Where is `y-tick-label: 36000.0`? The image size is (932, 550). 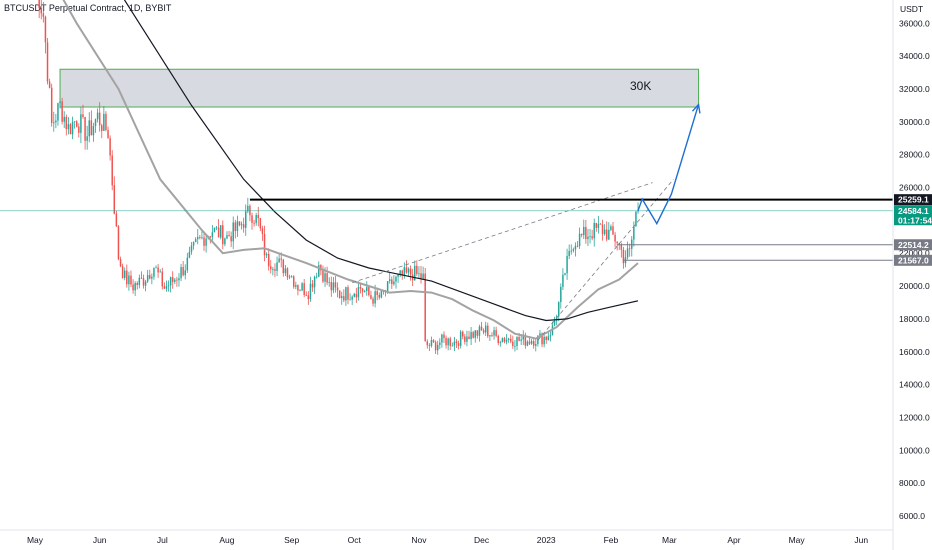 y-tick-label: 36000.0 is located at coordinates (914, 23).